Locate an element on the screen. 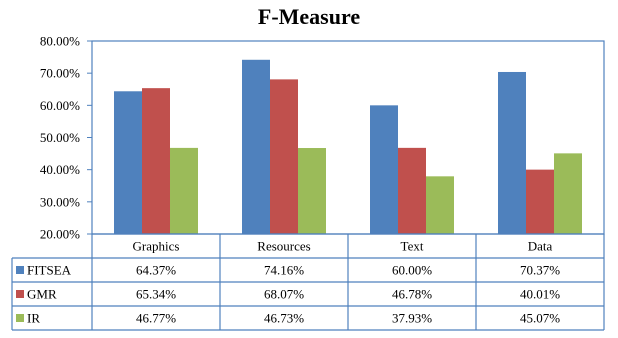 This screenshot has width=618, height=338. data-cell: 68.07% is located at coordinates (284, 294).